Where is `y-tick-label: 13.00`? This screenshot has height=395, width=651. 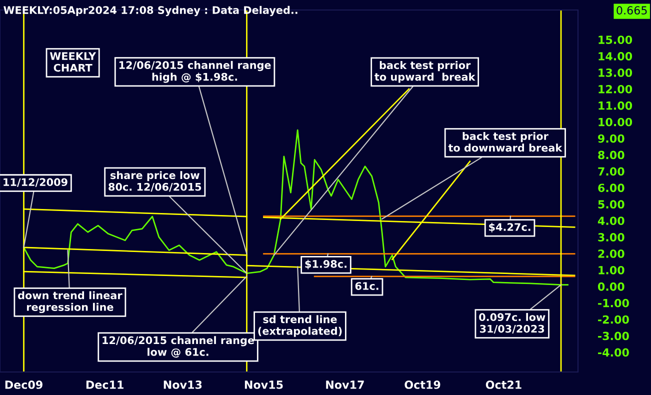 y-tick-label: 13.00 is located at coordinates (615, 72).